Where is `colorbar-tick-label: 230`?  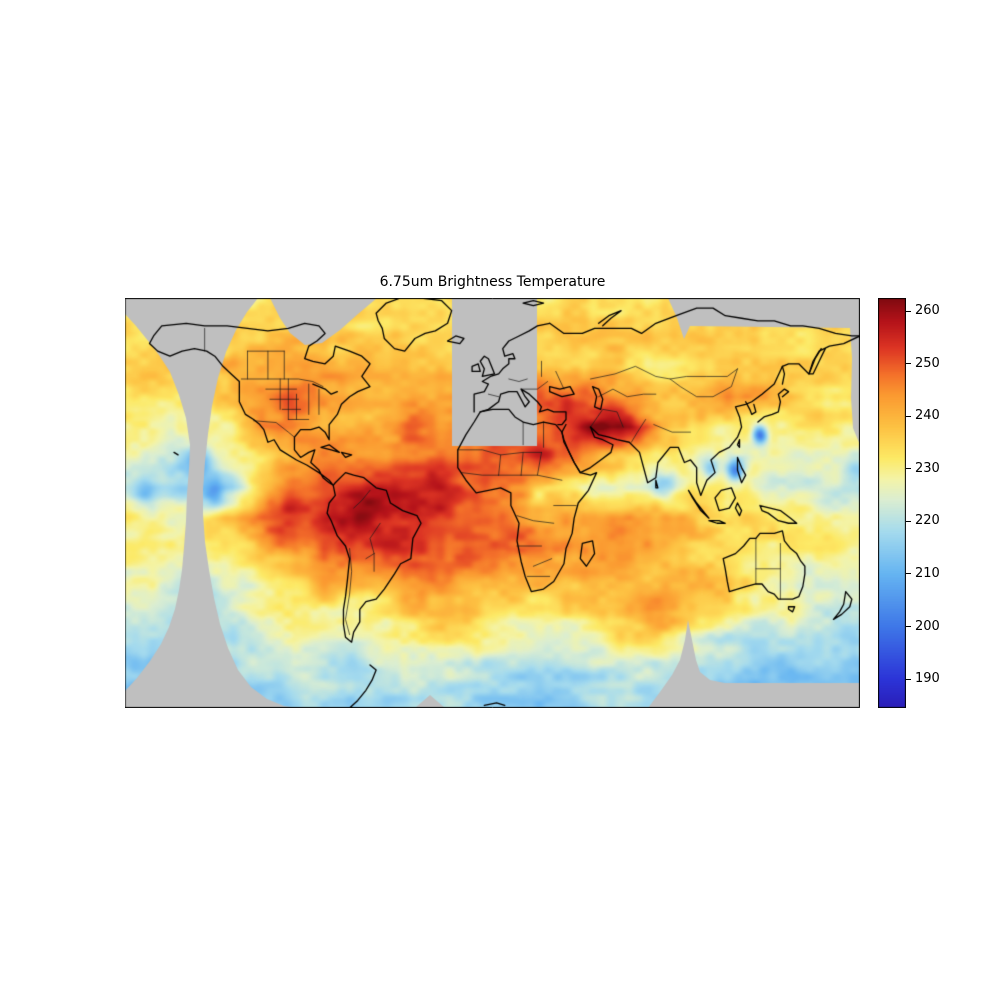
colorbar-tick-label: 230 is located at coordinates (927, 468).